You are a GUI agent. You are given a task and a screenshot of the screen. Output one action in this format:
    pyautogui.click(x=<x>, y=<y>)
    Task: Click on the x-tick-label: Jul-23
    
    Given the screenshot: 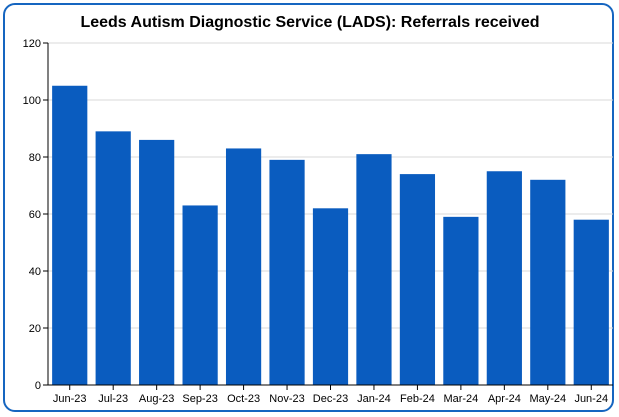 What is the action you would take?
    pyautogui.click(x=113, y=399)
    